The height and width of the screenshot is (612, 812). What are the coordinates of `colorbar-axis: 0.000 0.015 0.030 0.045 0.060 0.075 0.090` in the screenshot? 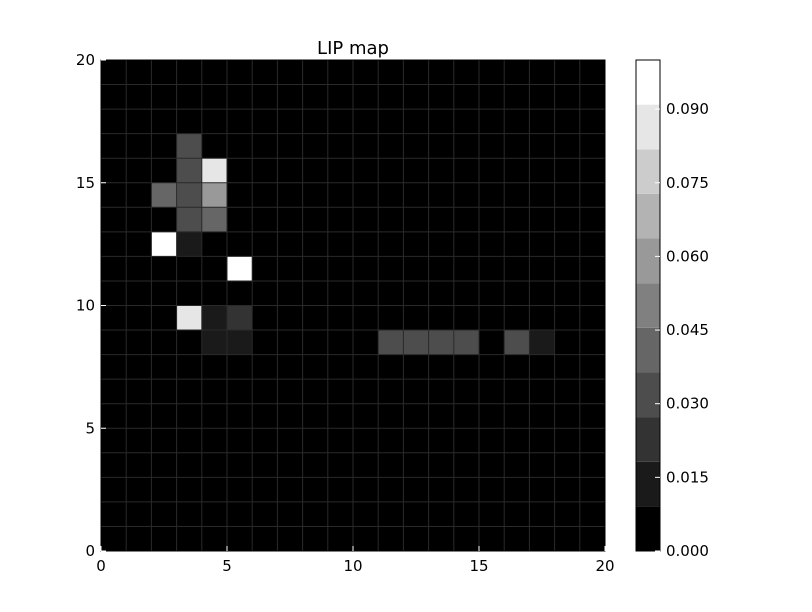 It's located at (682, 330).